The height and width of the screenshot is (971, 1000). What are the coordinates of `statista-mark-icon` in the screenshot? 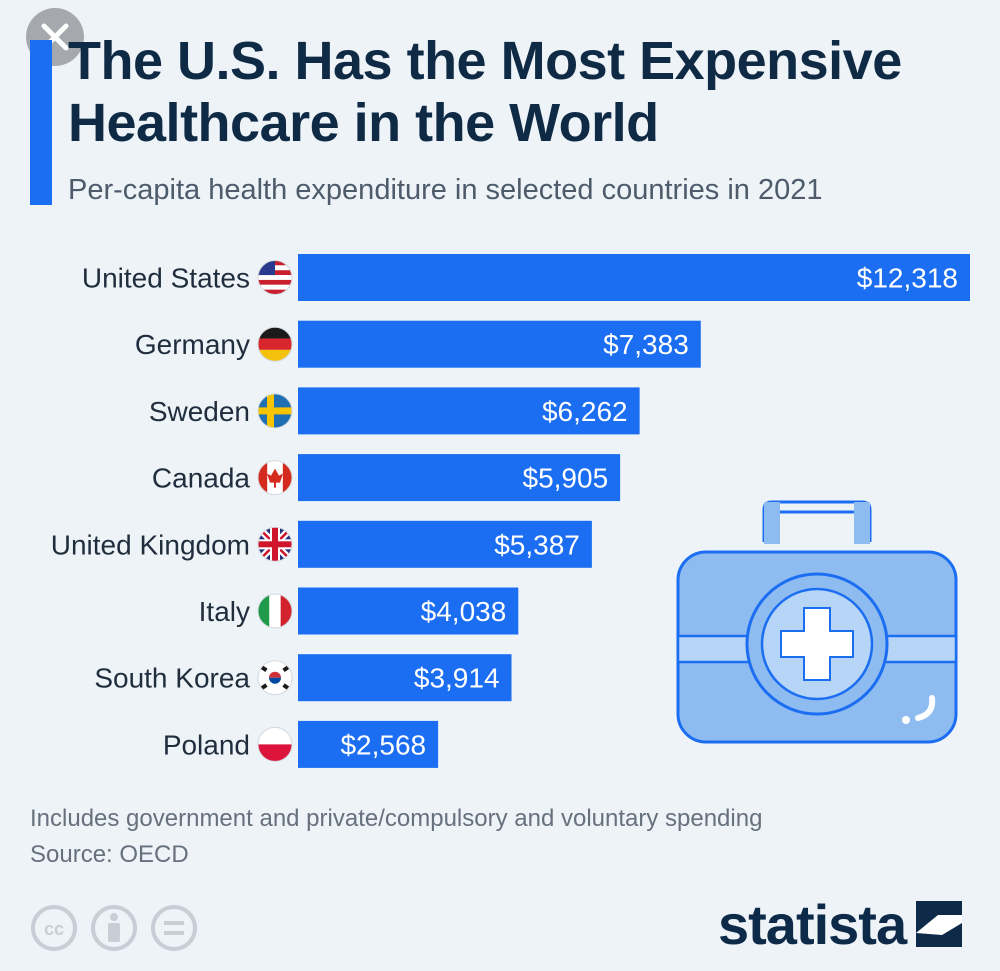 It's located at (939, 924).